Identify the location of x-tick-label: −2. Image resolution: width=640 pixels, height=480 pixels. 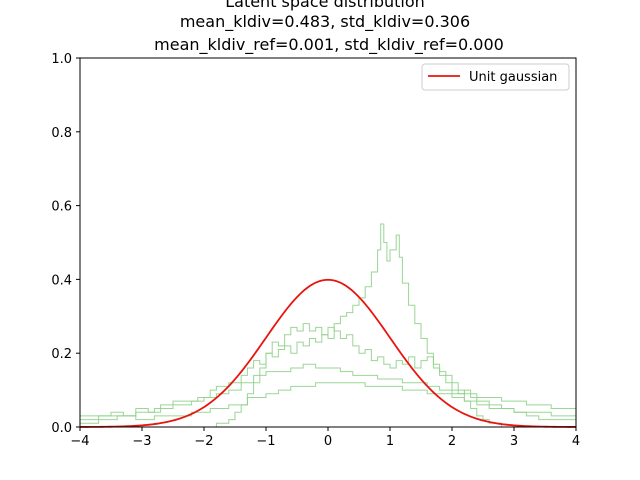
(203, 441).